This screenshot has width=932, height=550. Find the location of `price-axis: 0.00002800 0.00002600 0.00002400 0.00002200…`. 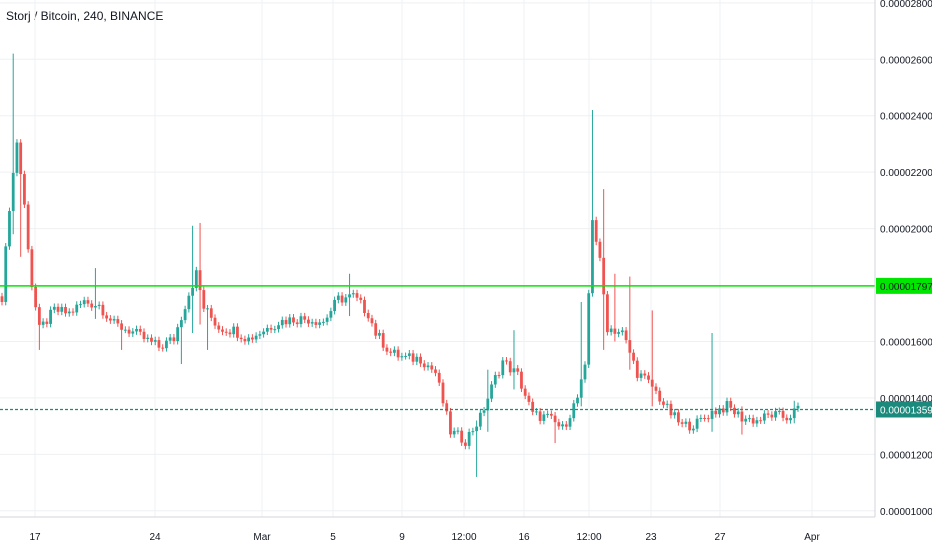

price-axis: 0.00002800 0.00002600 0.00002400 0.00002200… is located at coordinates (906, 259).